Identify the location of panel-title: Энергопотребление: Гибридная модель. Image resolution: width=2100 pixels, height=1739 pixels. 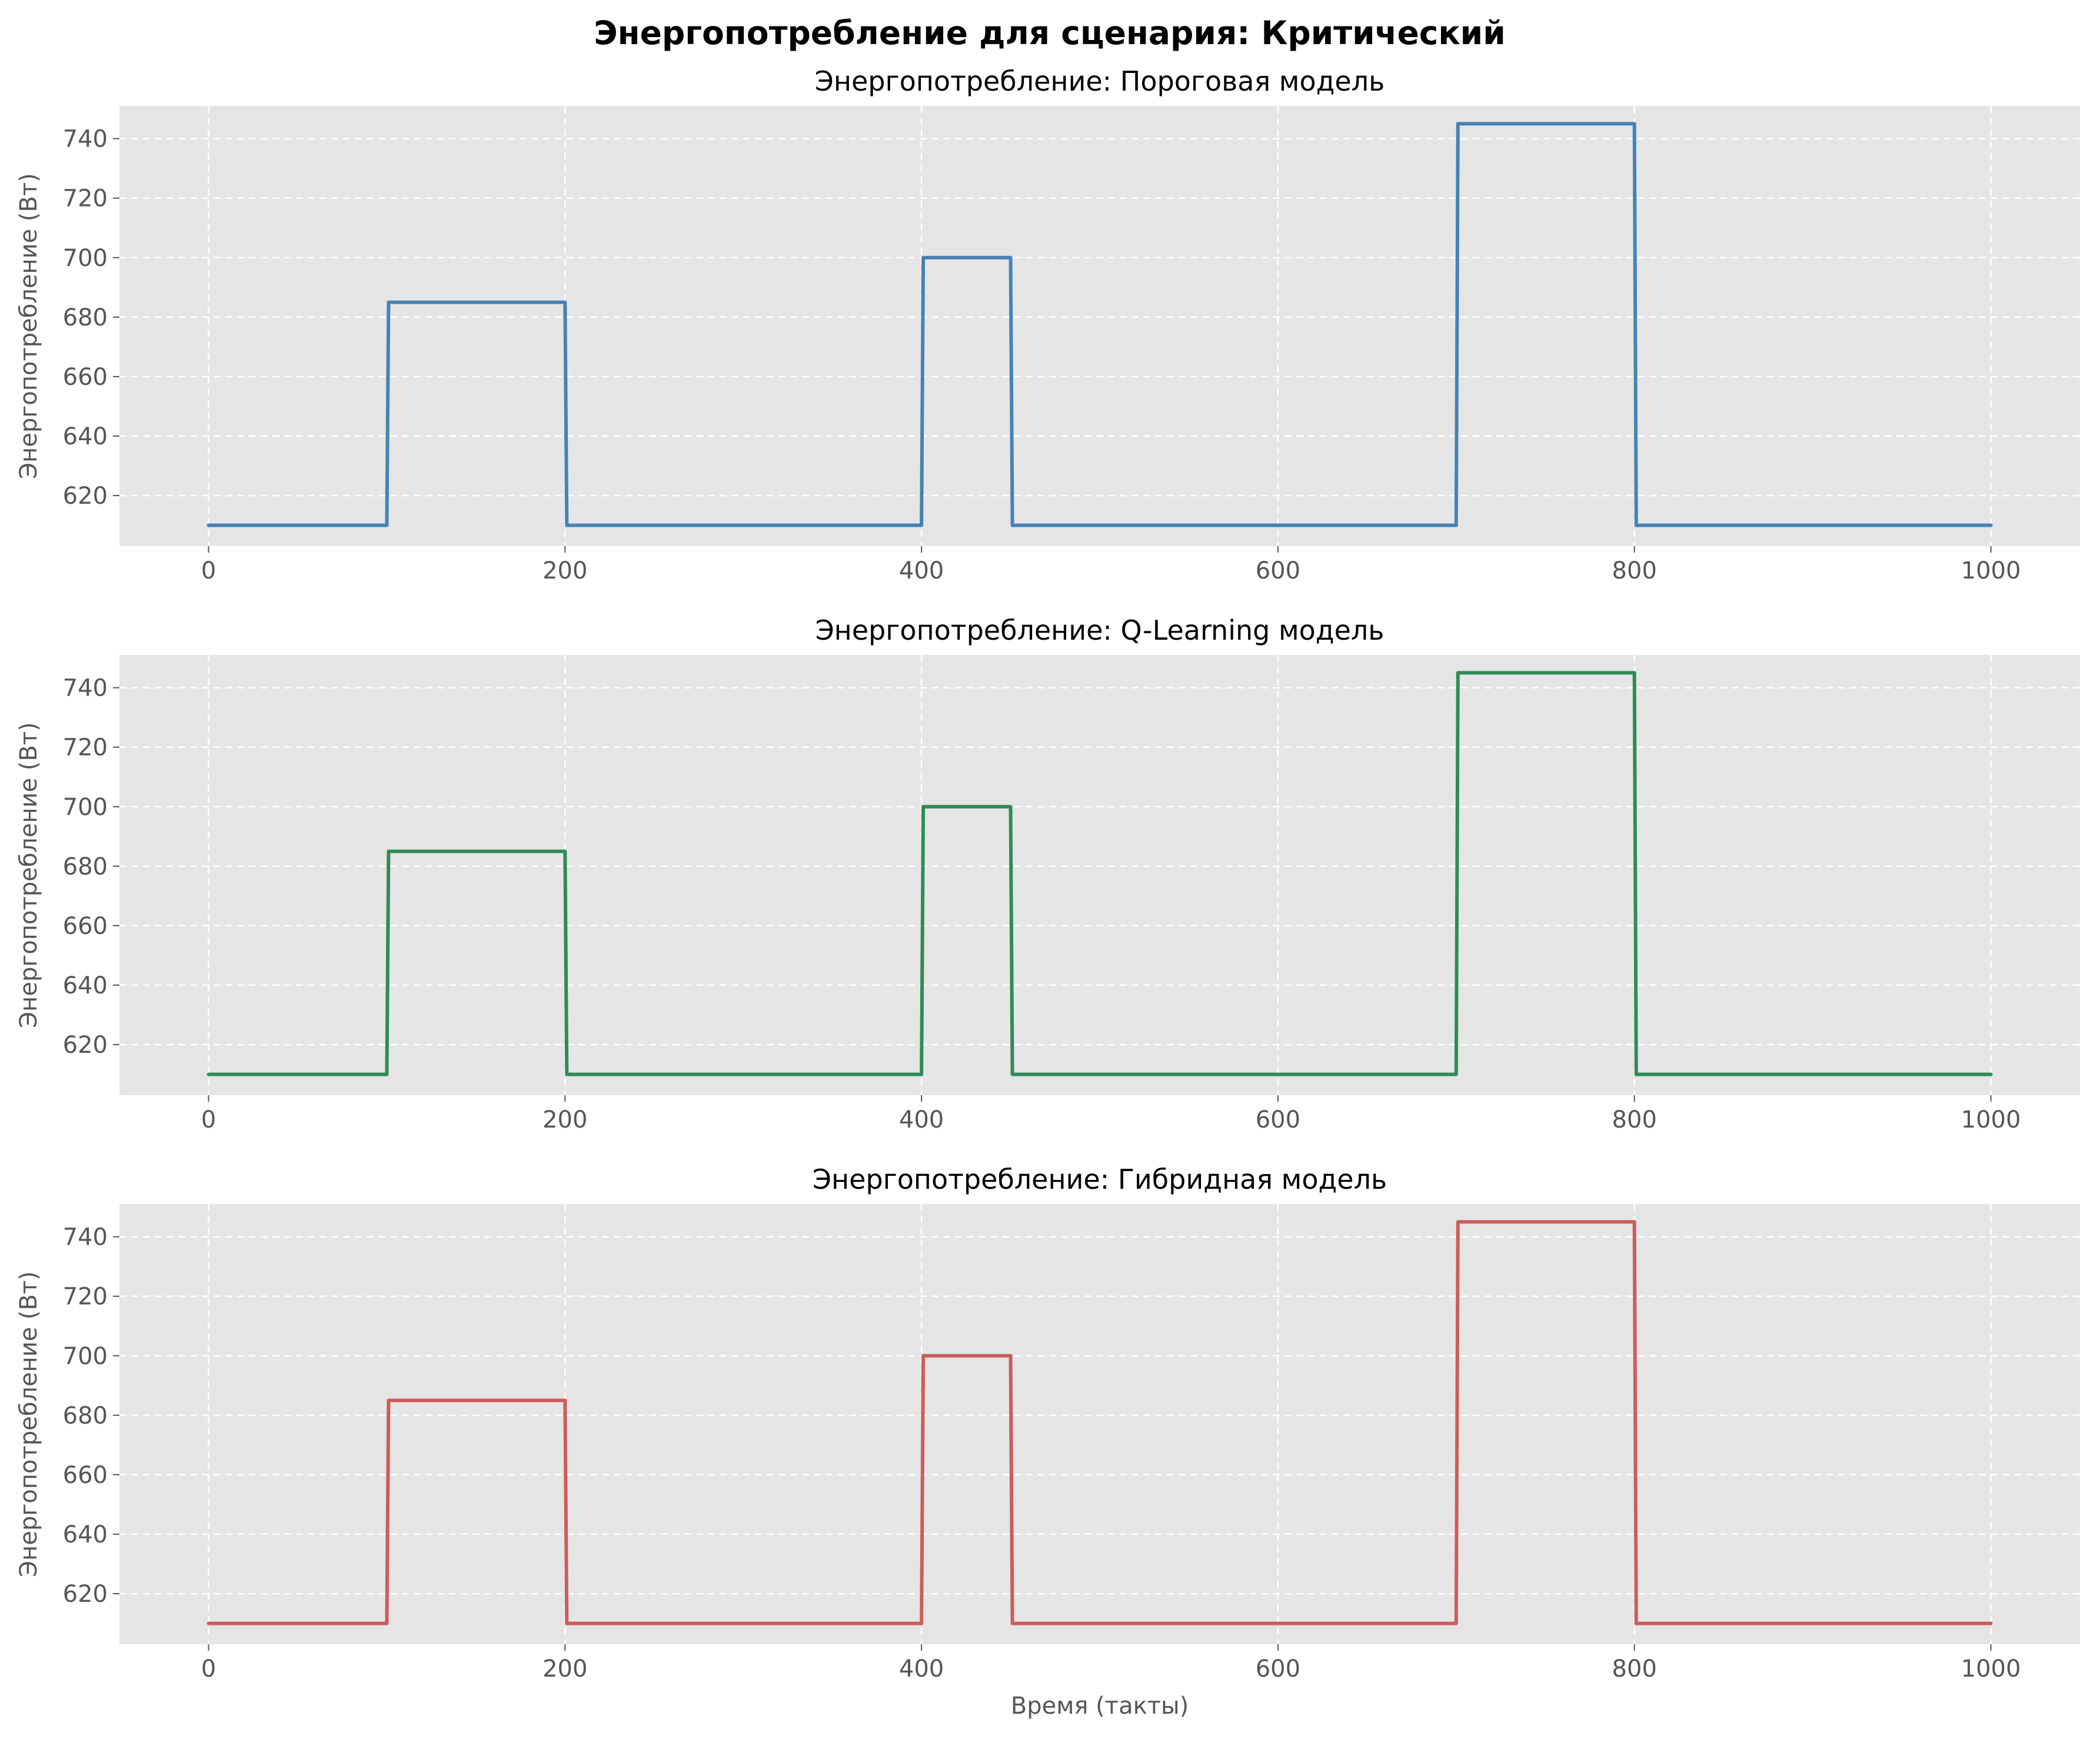
(1100, 1179).